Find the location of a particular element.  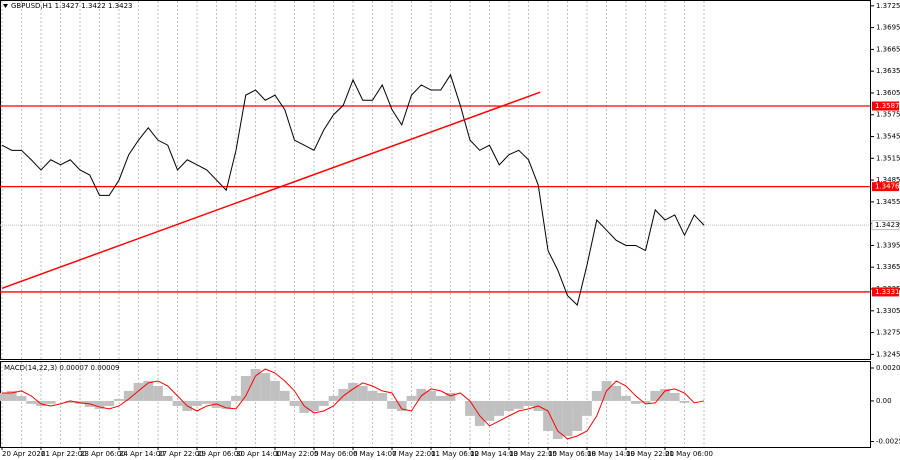

y-tick-label: 1.3485 is located at coordinates (888, 180).